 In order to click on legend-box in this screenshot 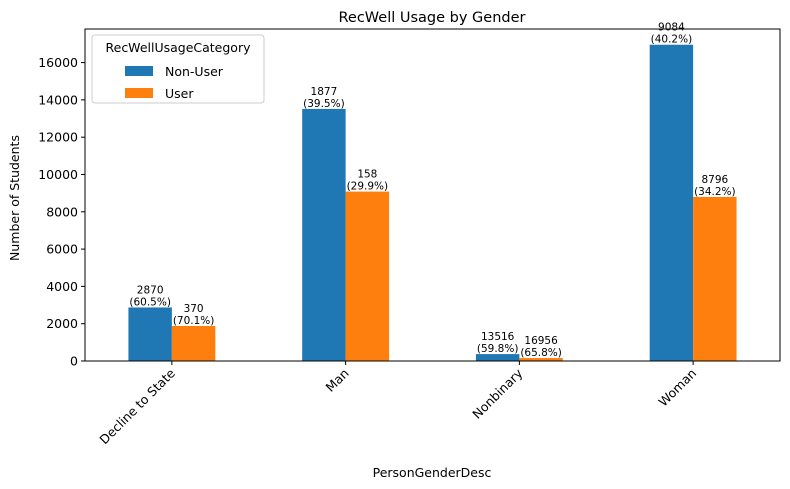, I will do `click(178, 69)`.